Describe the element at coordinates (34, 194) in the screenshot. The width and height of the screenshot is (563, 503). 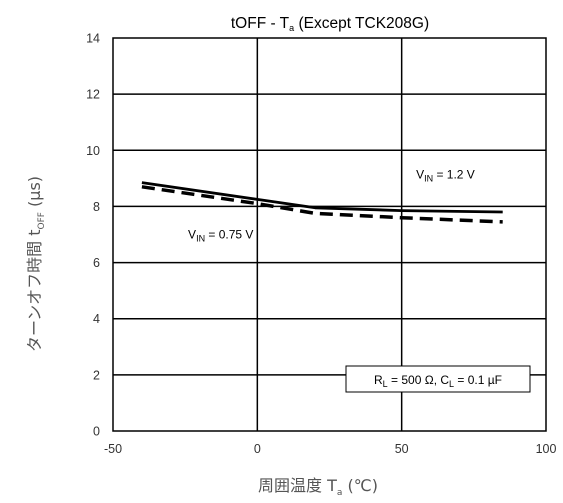
I see `y-axis-label-rest: (µs)` at that location.